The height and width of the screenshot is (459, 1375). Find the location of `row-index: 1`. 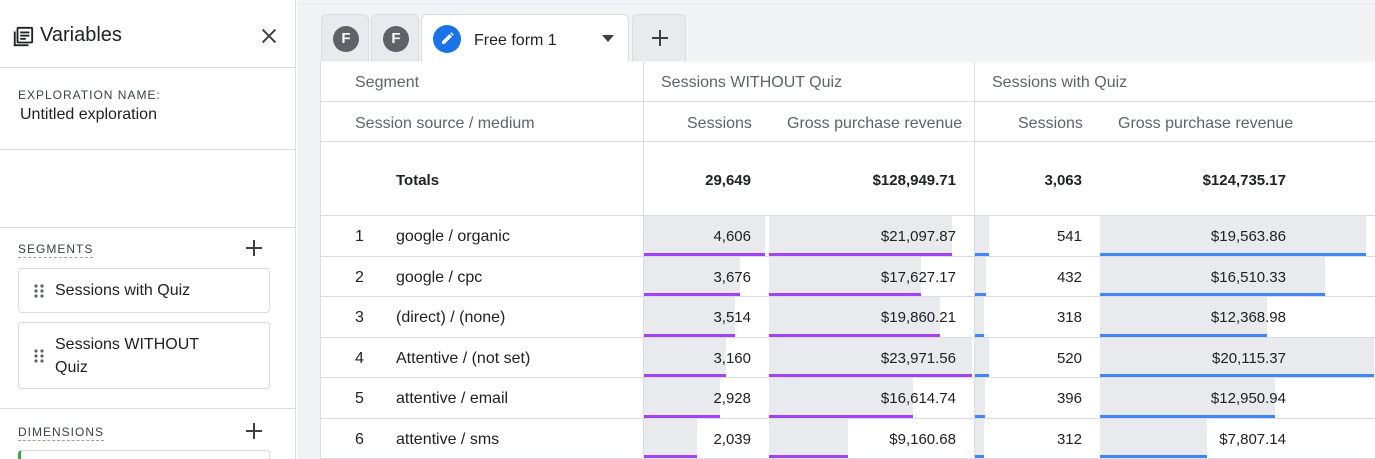

row-index: 1 is located at coordinates (359, 236).